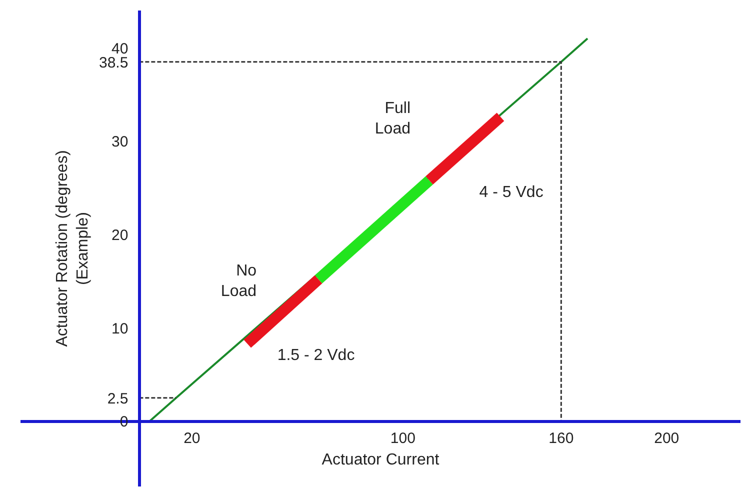 The height and width of the screenshot is (491, 750). Describe the element at coordinates (73, 248) in the screenshot. I see `y-axis-title: Actuator Rotation (degrees) (Example)` at that location.